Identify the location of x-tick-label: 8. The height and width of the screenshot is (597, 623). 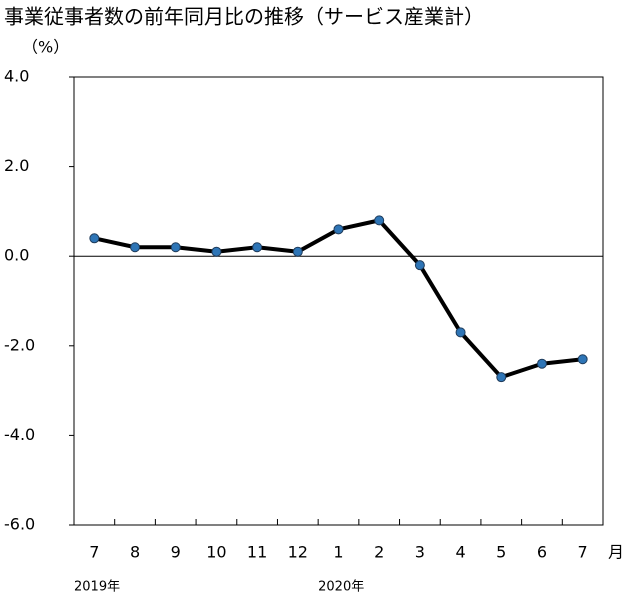
(135, 552).